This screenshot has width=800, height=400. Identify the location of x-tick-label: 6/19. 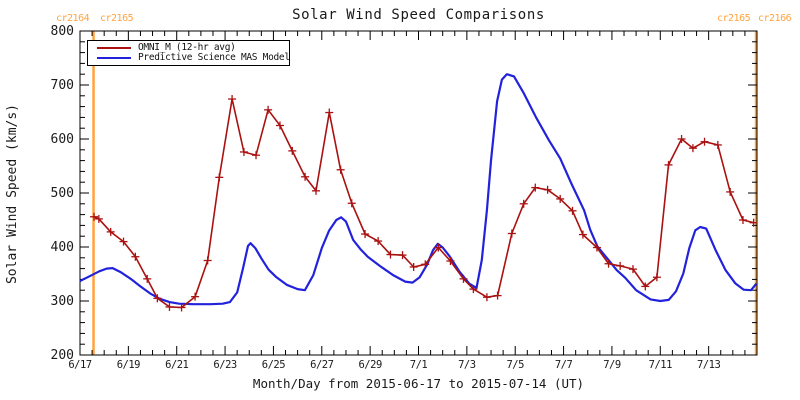
(128, 365).